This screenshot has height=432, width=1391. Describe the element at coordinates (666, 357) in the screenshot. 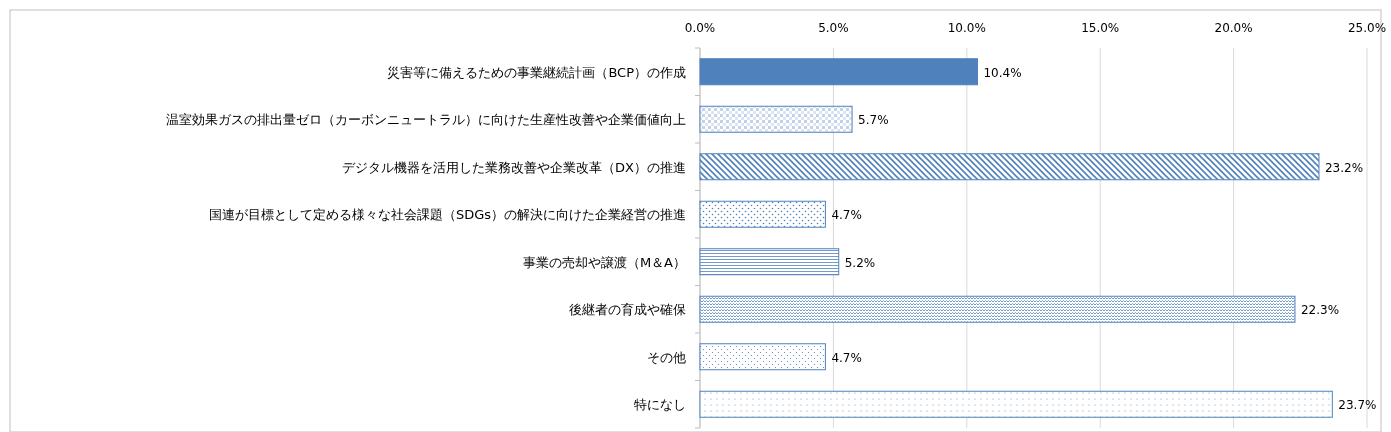

I see `y-tick-label: その他` at that location.